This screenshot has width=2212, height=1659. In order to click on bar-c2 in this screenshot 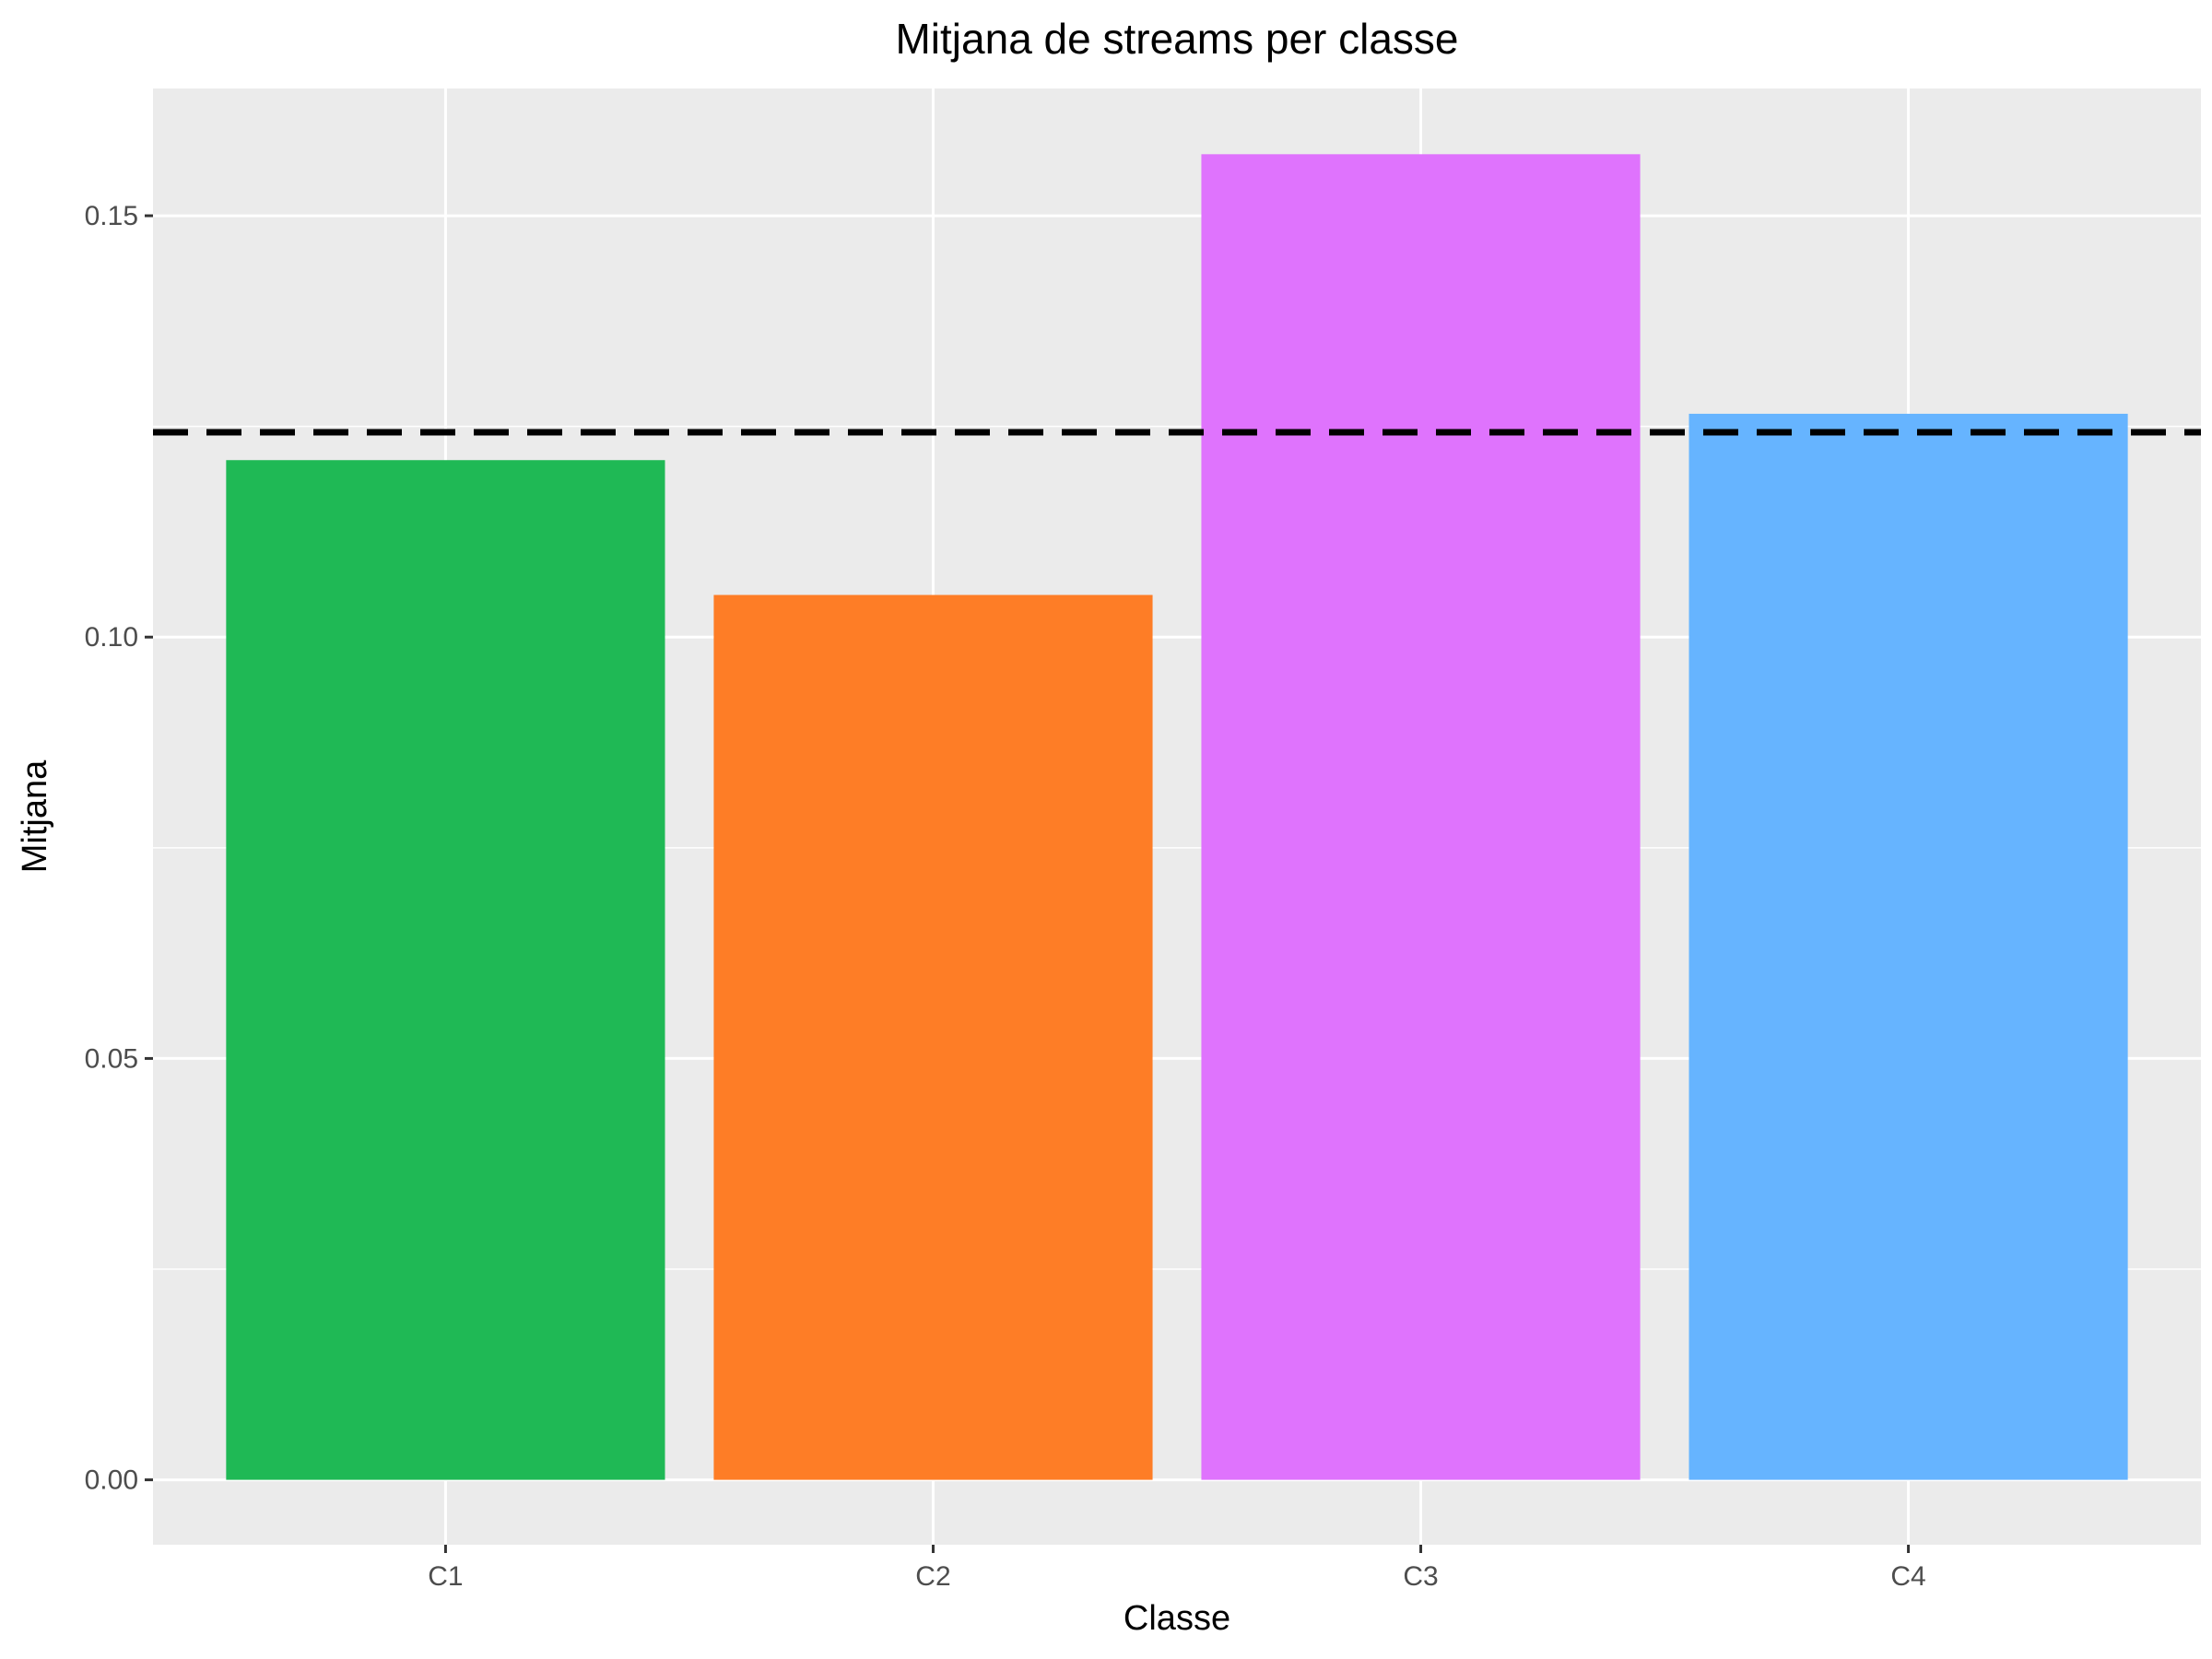, I will do `click(933, 1037)`.